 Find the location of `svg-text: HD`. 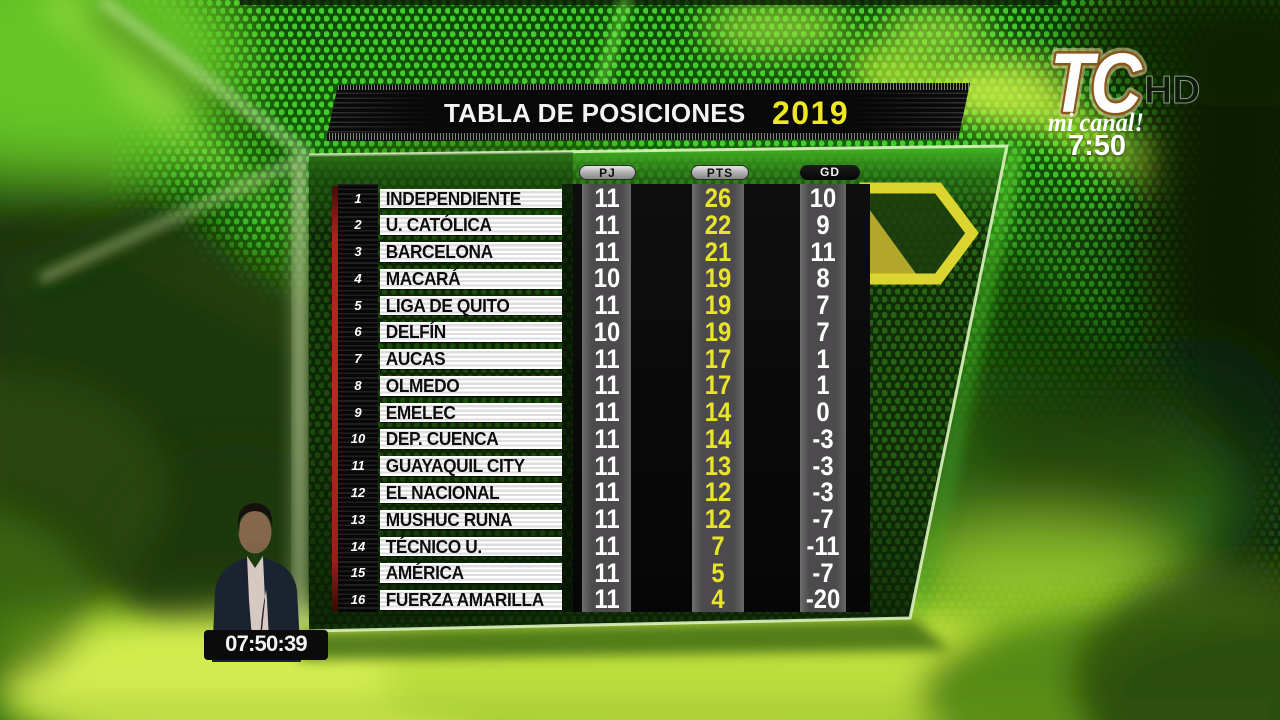

svg-text: HD is located at coordinates (1172, 90).